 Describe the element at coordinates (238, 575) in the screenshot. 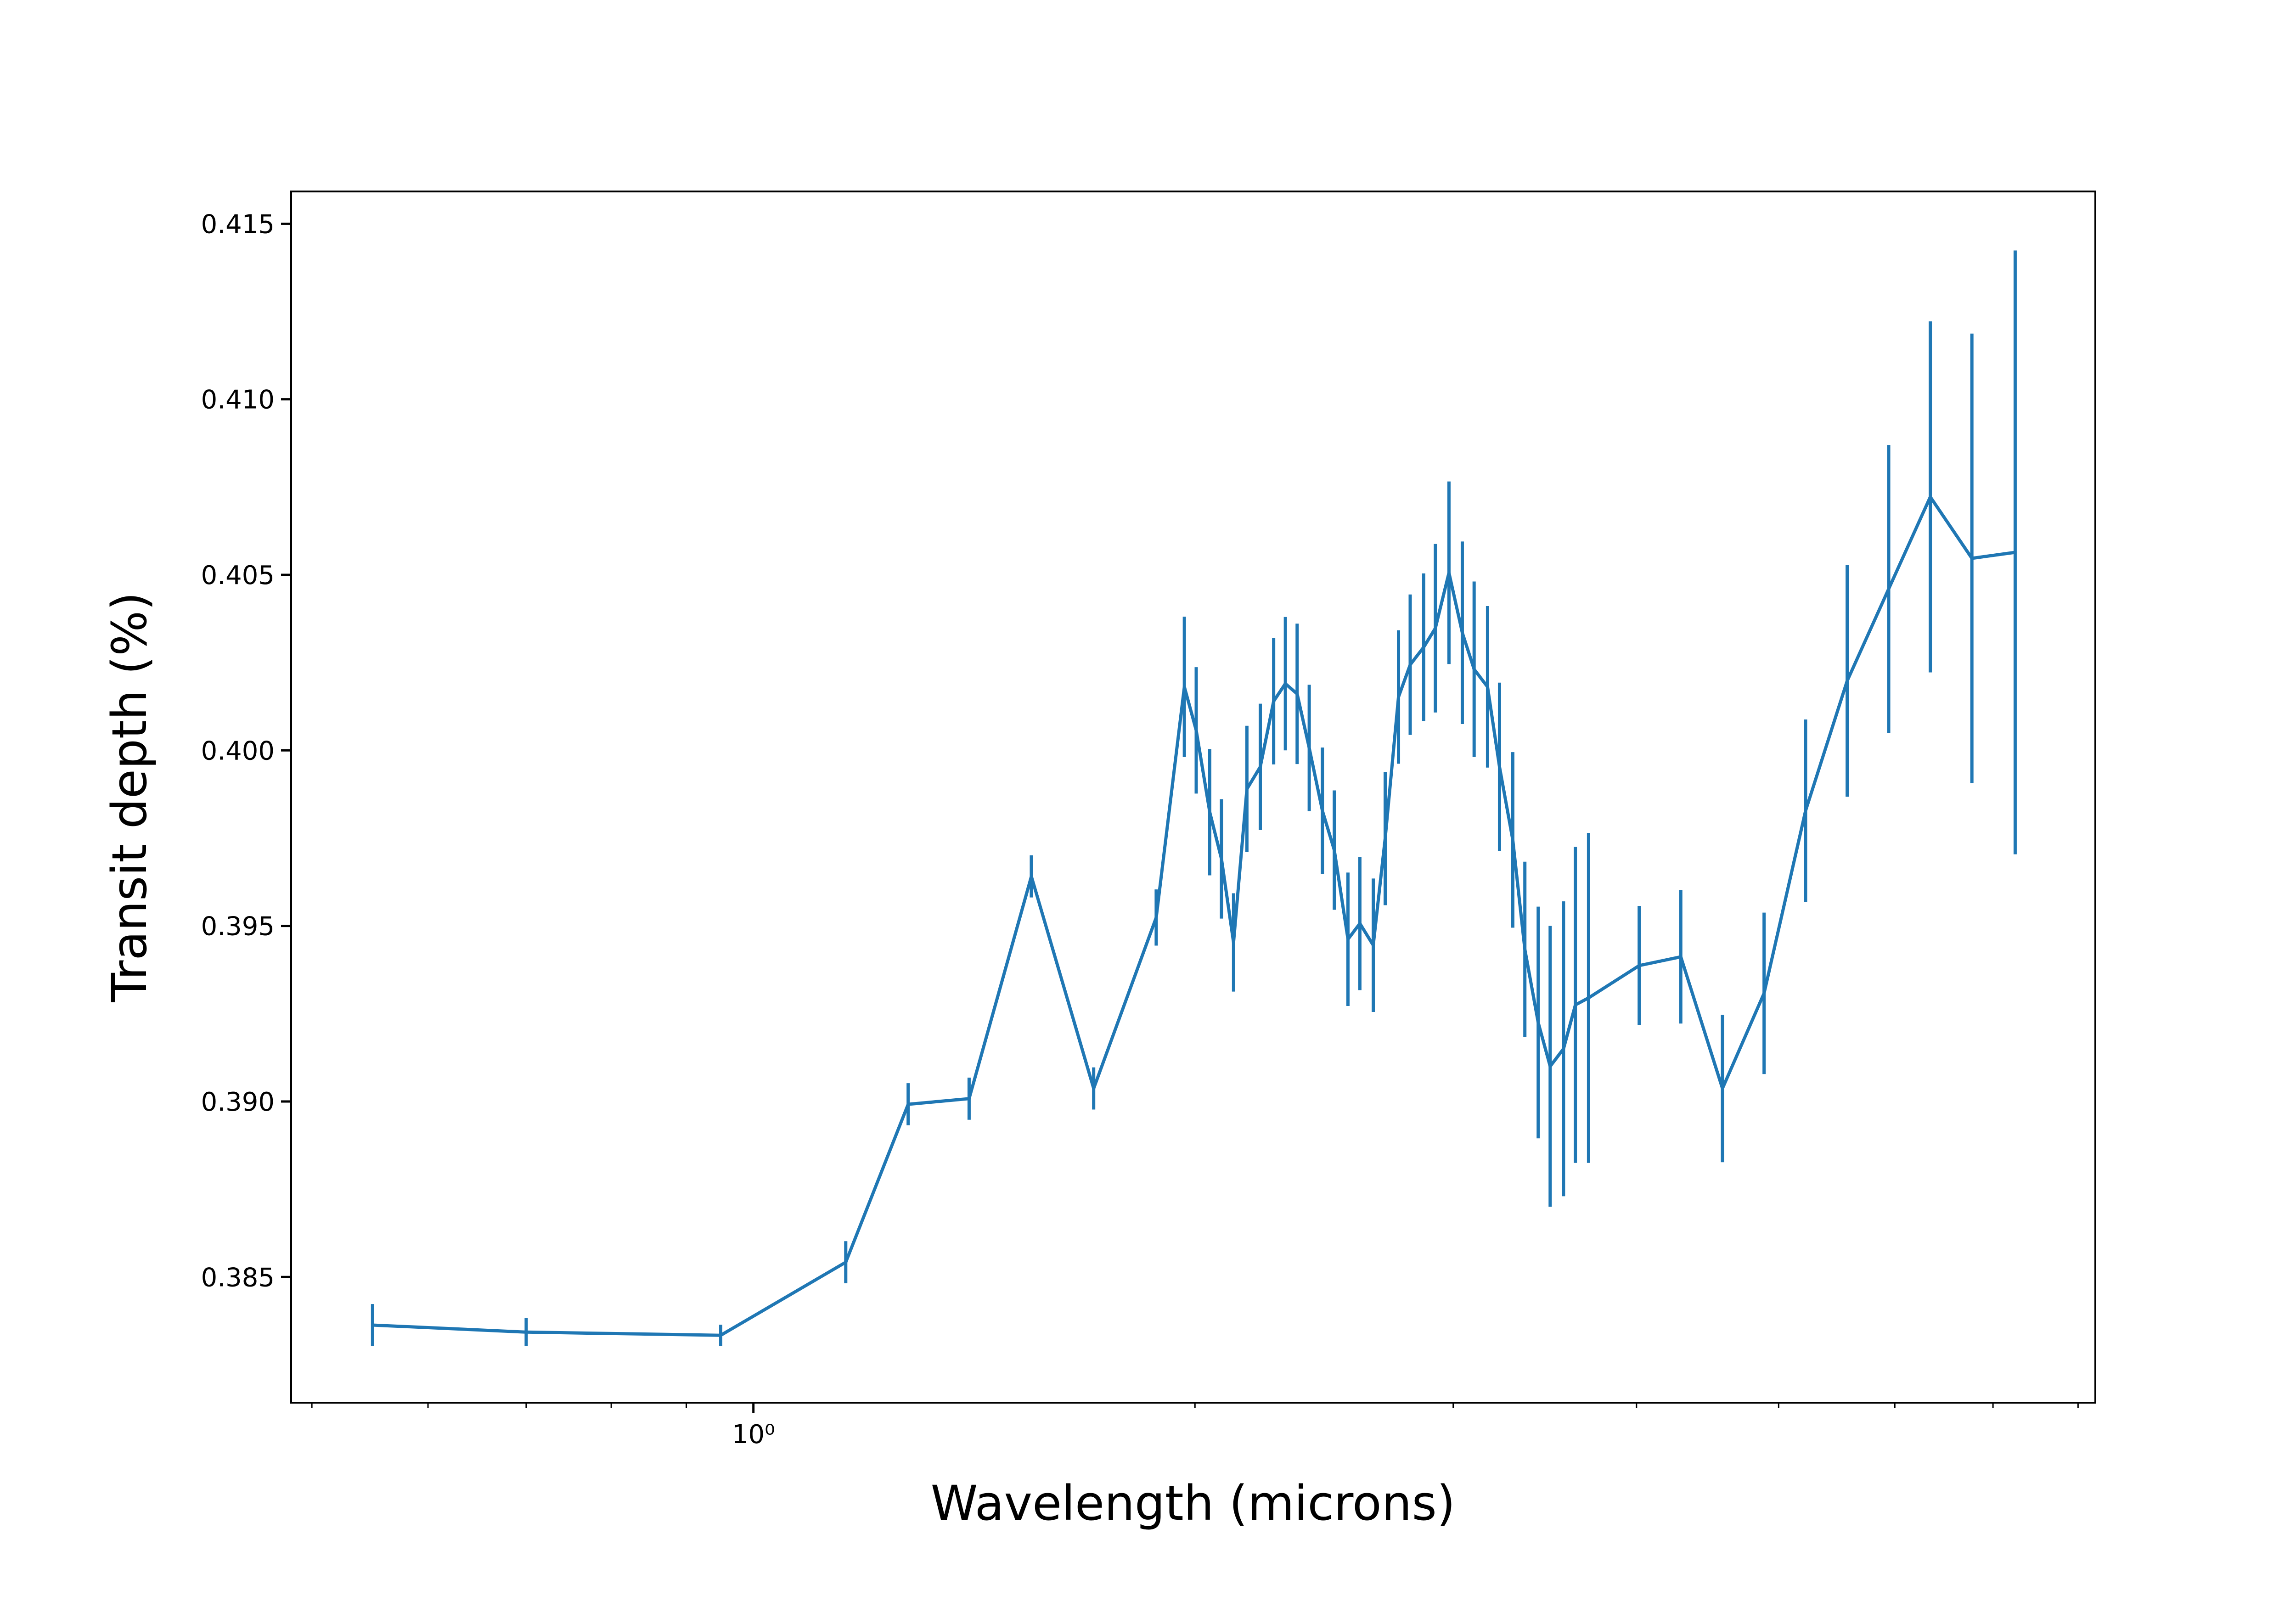

I see `y-tick-label: 0.405` at that location.